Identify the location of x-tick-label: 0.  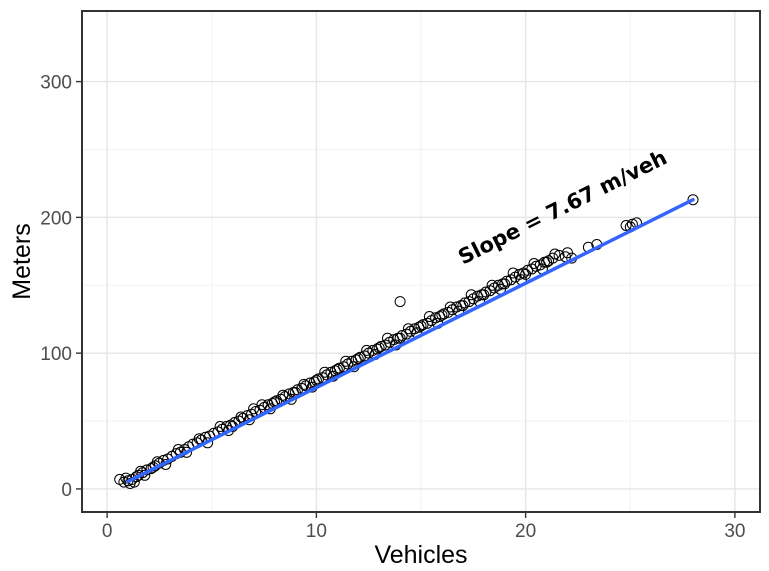
(107, 531).